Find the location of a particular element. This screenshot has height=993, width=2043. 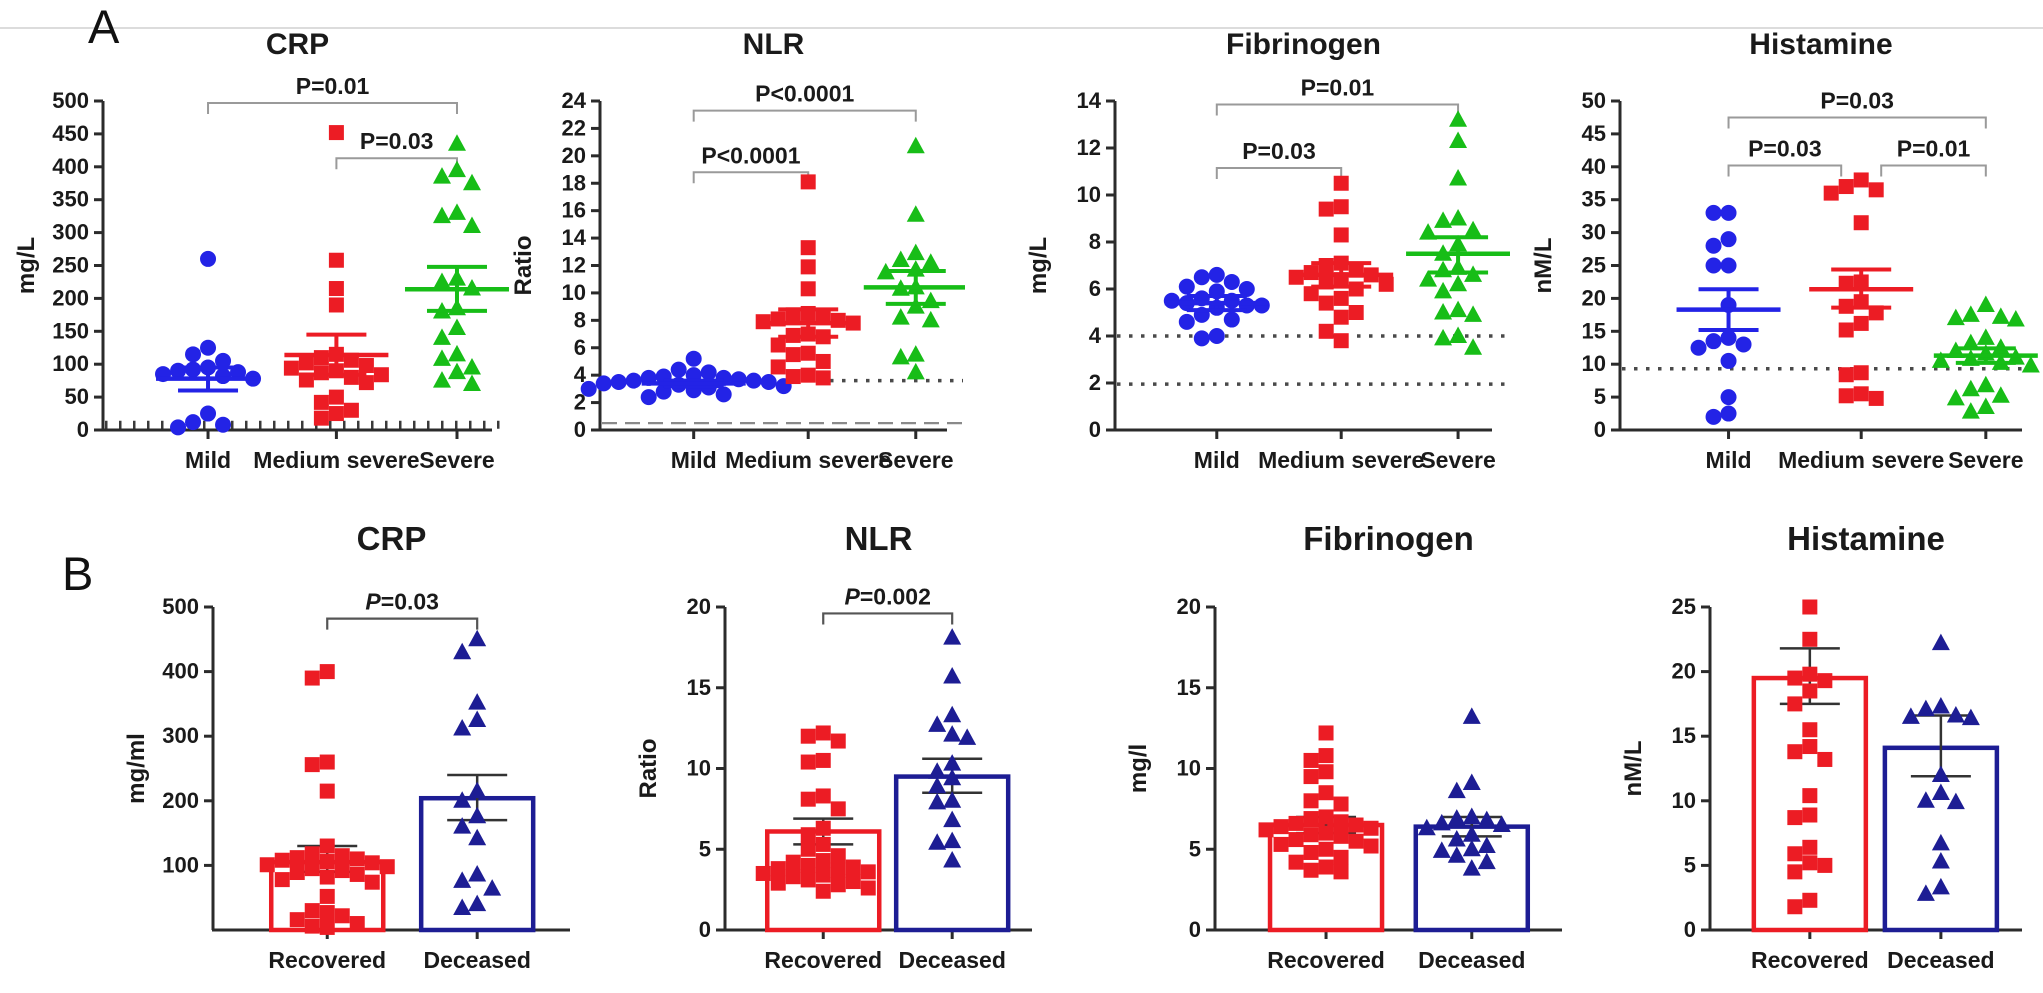

chart-svg-b_nlr: NLR Ratio 0 5 10 15 20 Recovered Deceased P=0.002 is located at coordinates (833, 746).